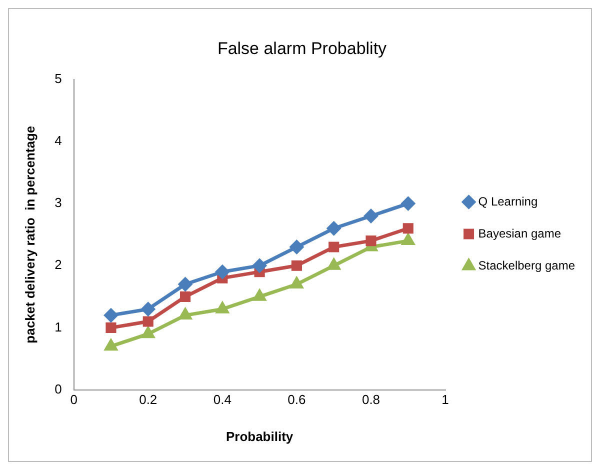 This screenshot has width=600, height=470. I want to click on x-tick-label: 0.2, so click(148, 400).